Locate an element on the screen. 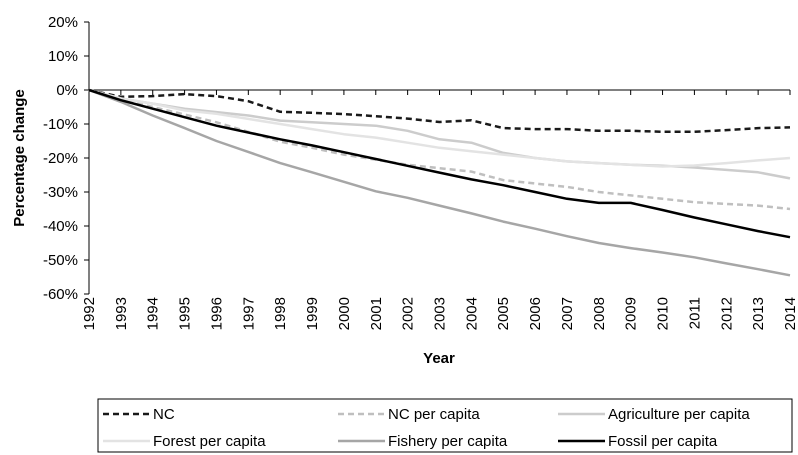  x-tick-label: 2013 is located at coordinates (758, 313).